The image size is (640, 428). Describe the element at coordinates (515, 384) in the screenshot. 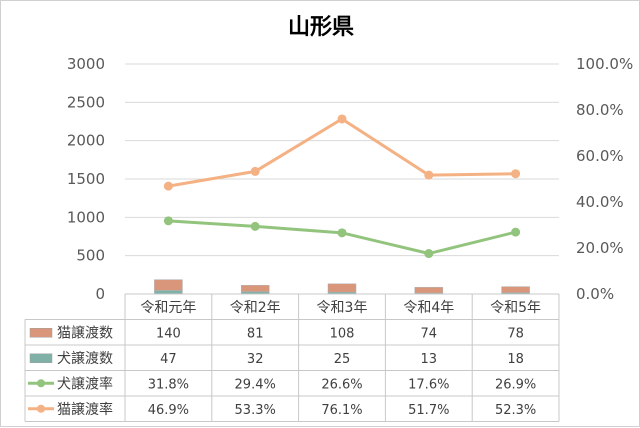

I see `table-cell: 26.9%` at that location.